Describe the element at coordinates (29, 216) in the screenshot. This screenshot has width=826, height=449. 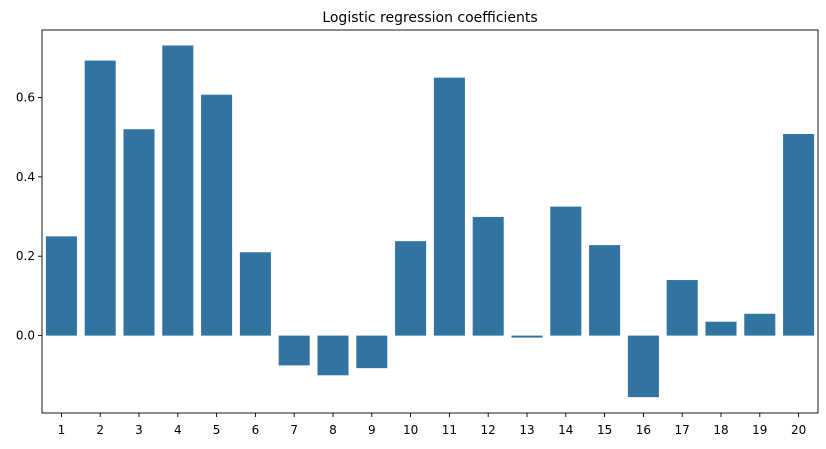
I see `y-axis-ticks: 0.0 0.2 0.4 0.6` at that location.